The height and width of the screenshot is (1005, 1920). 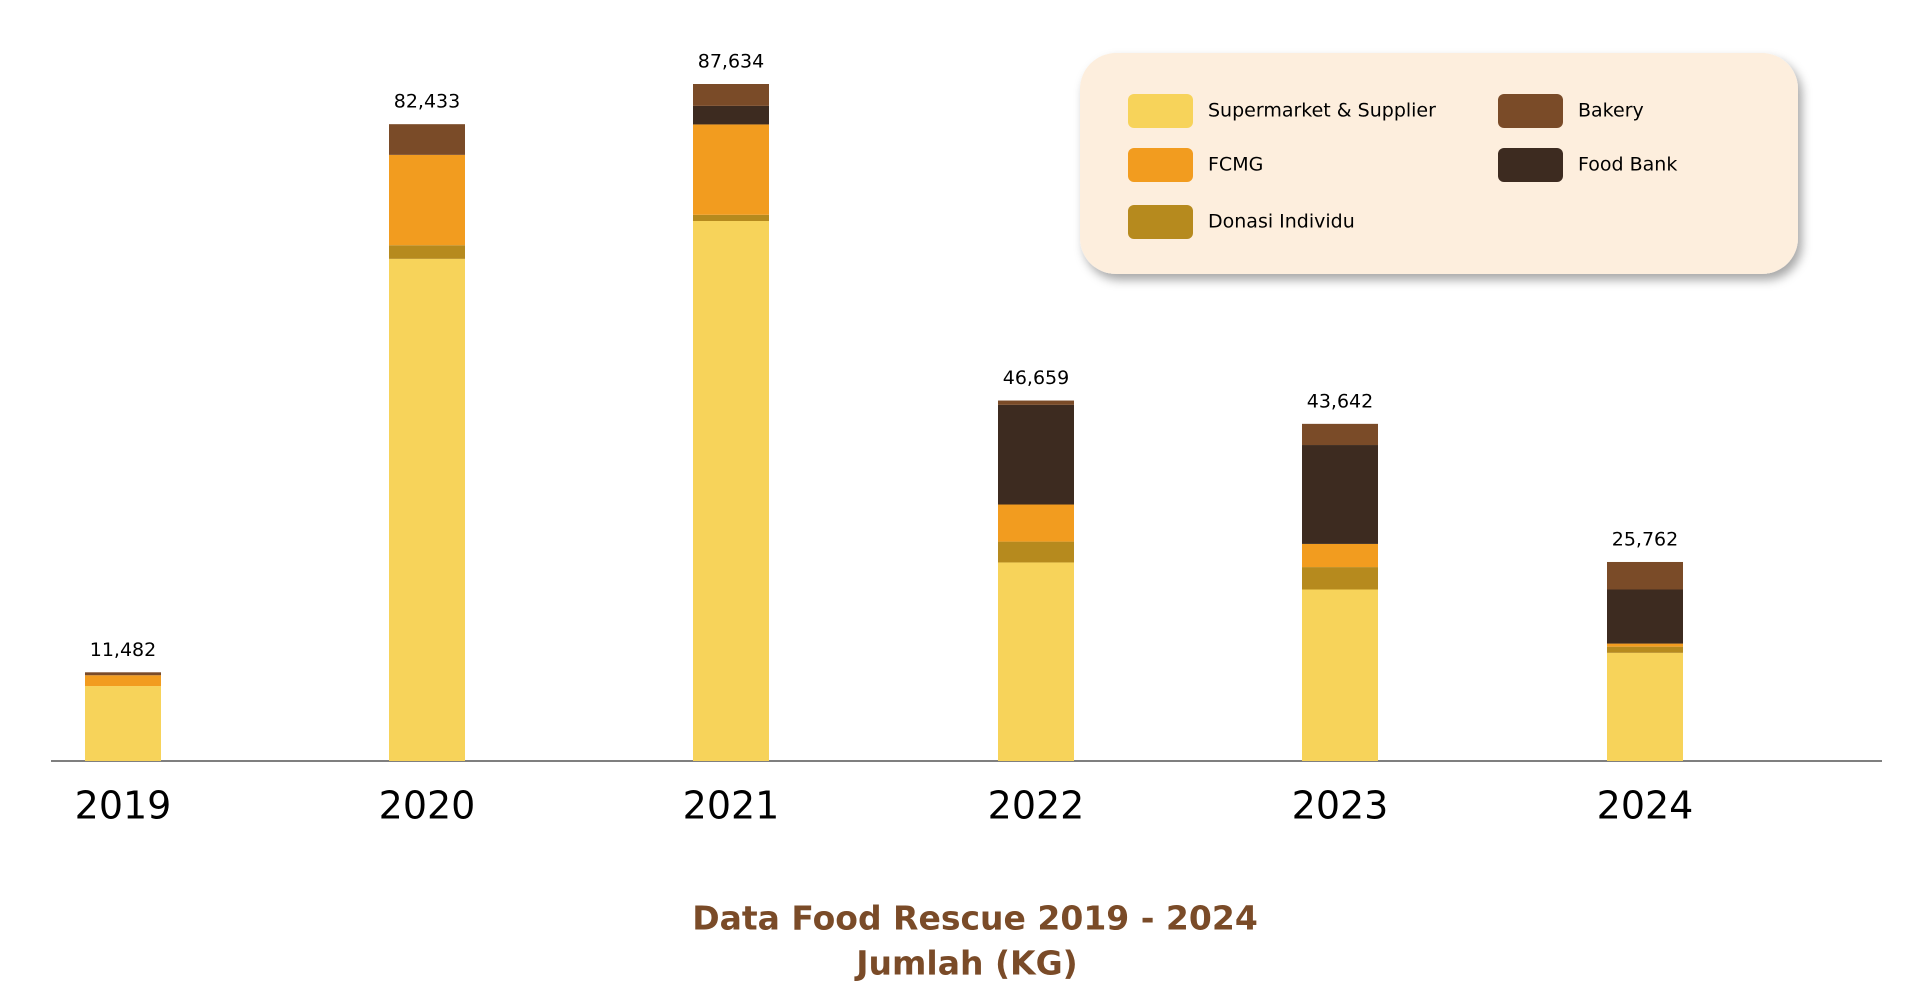 I want to click on x-tick-label: 2019, so click(x=123, y=806).